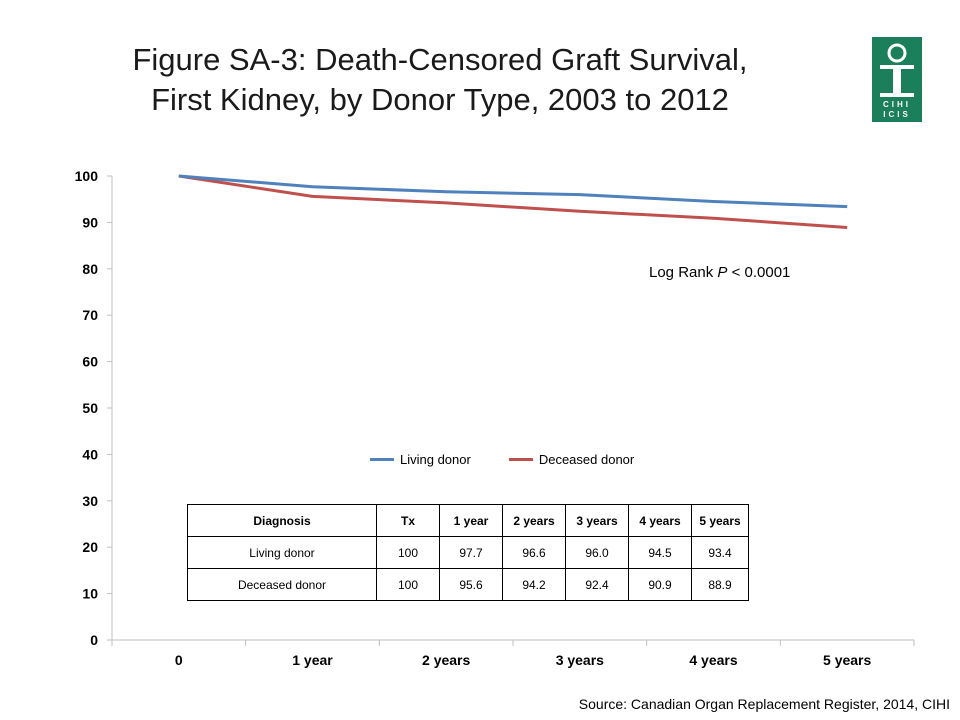 The height and width of the screenshot is (720, 960). I want to click on y-tick-label: 20, so click(90, 547).